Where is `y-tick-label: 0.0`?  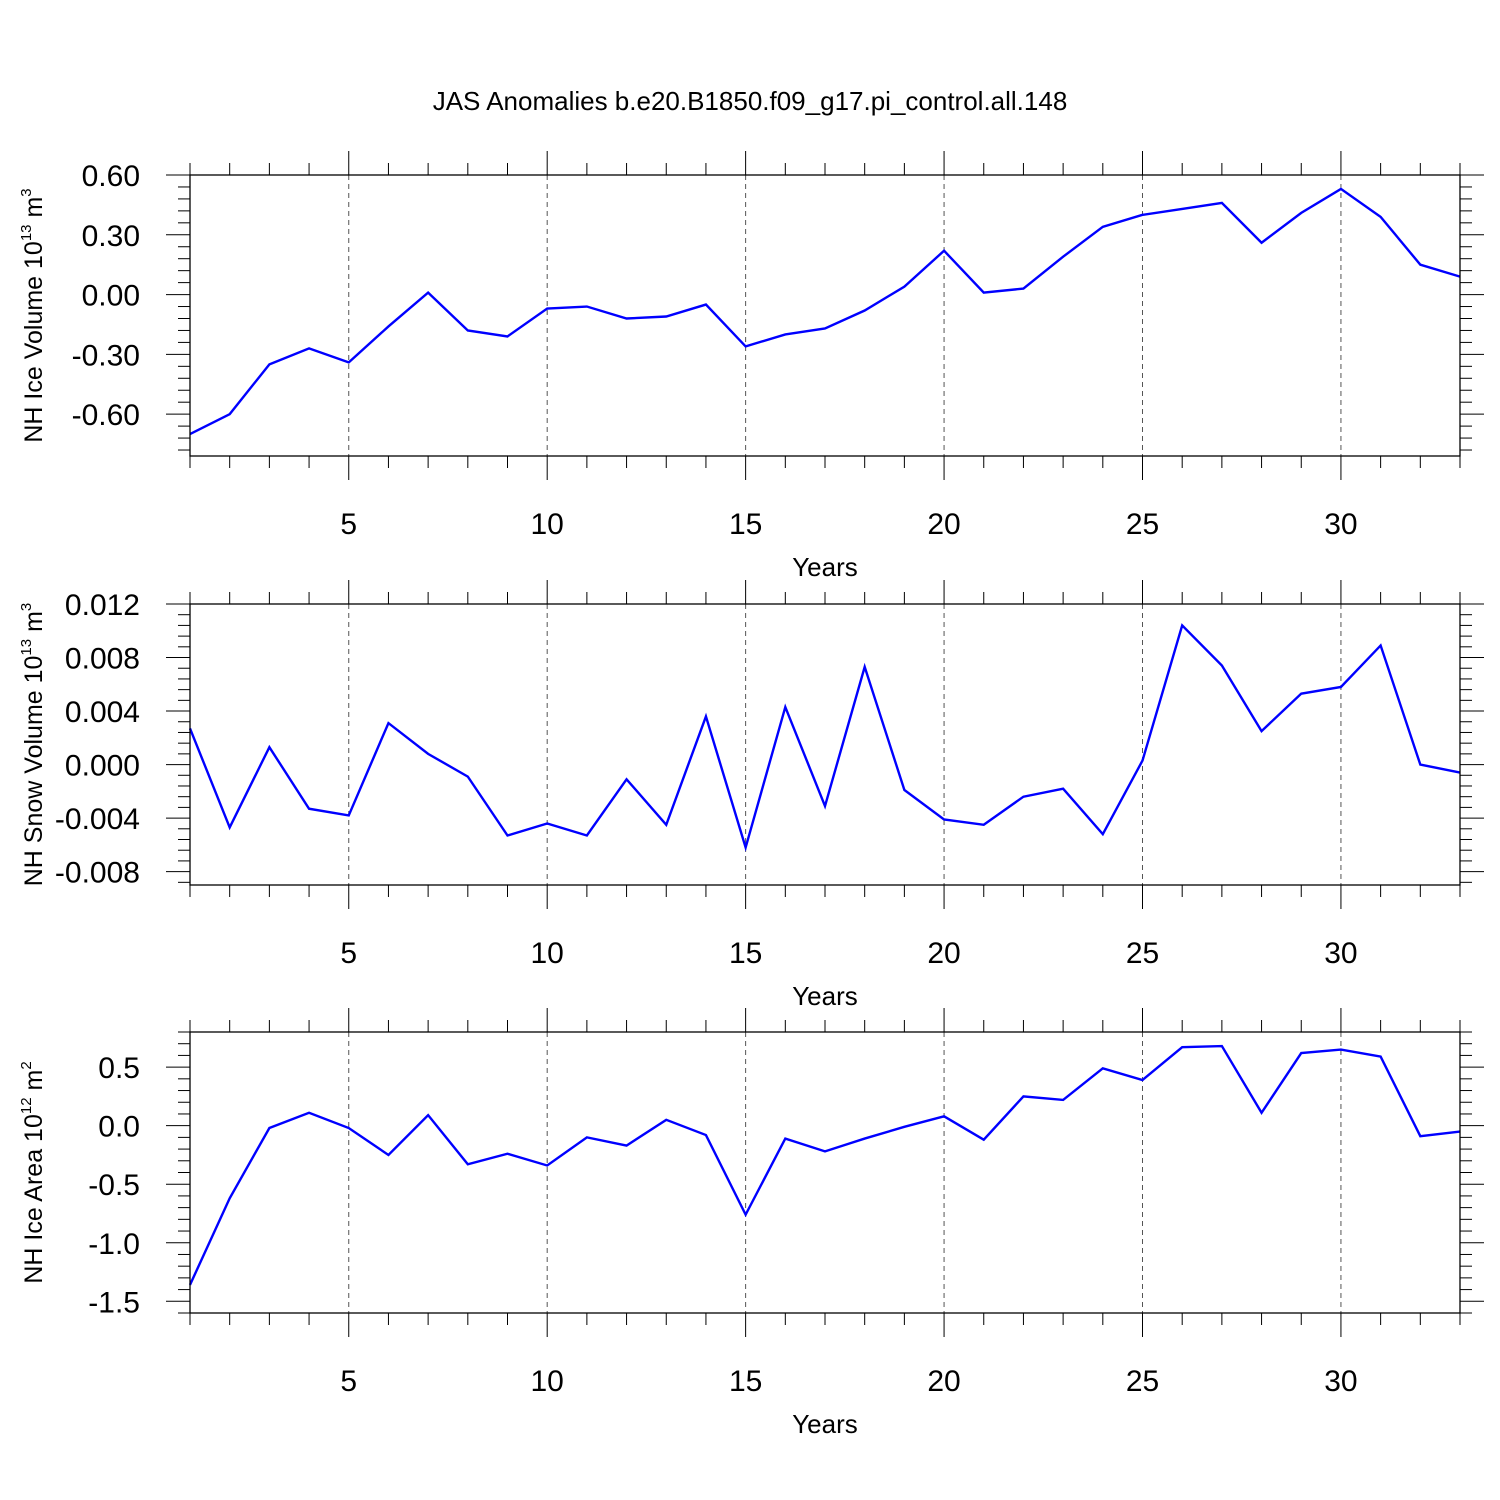 y-tick-label: 0.0 is located at coordinates (119, 1127).